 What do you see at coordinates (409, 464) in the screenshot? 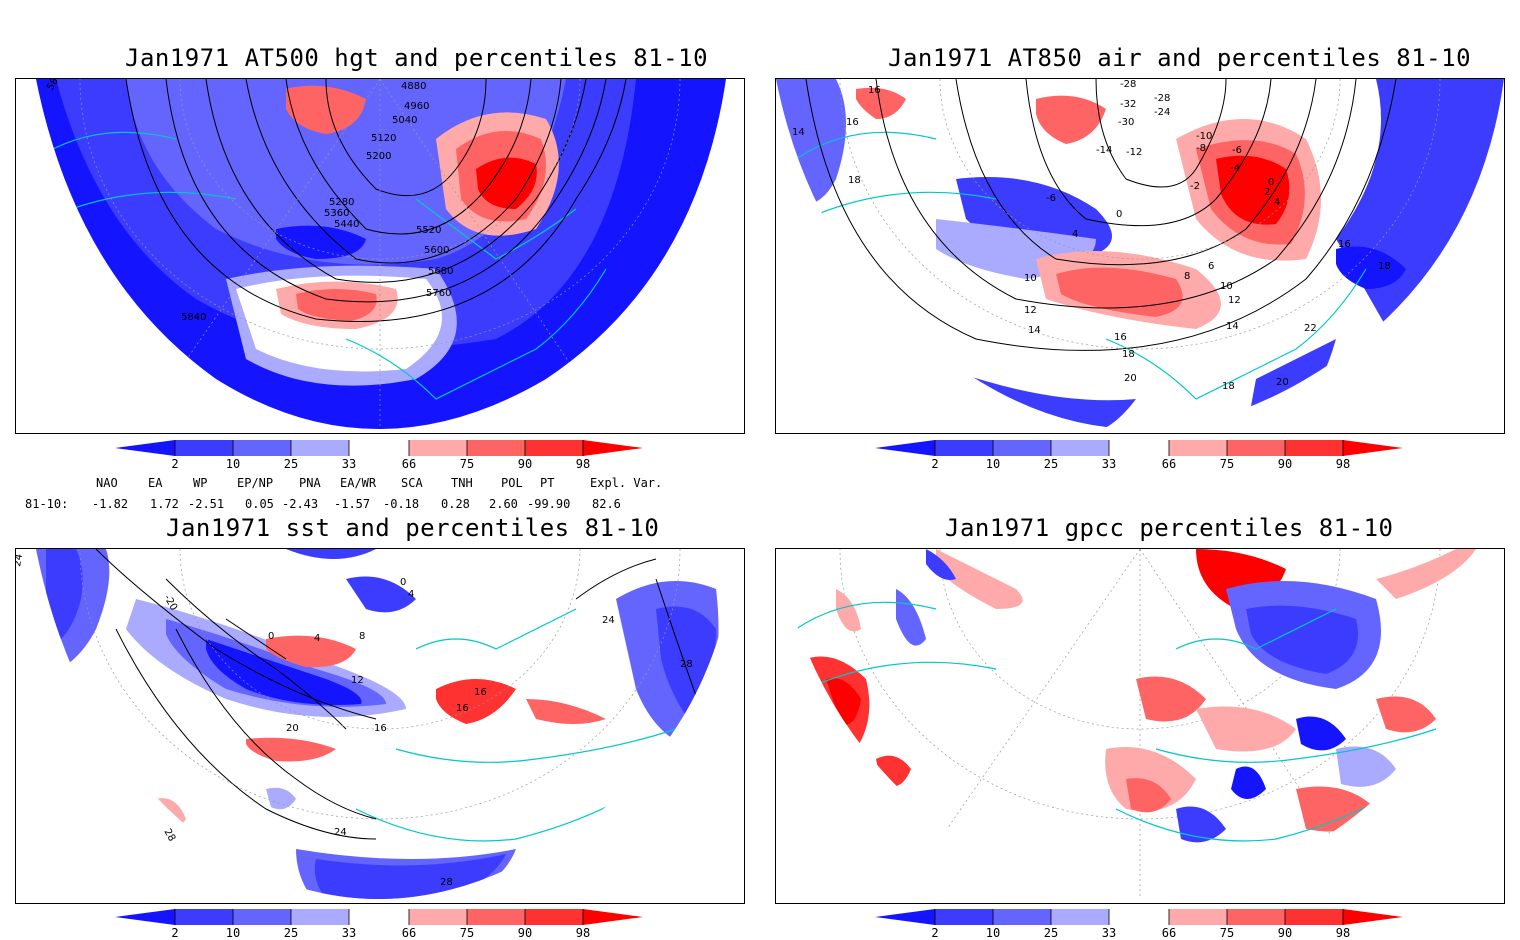
I see `colorbar-label: 66` at bounding box center [409, 464].